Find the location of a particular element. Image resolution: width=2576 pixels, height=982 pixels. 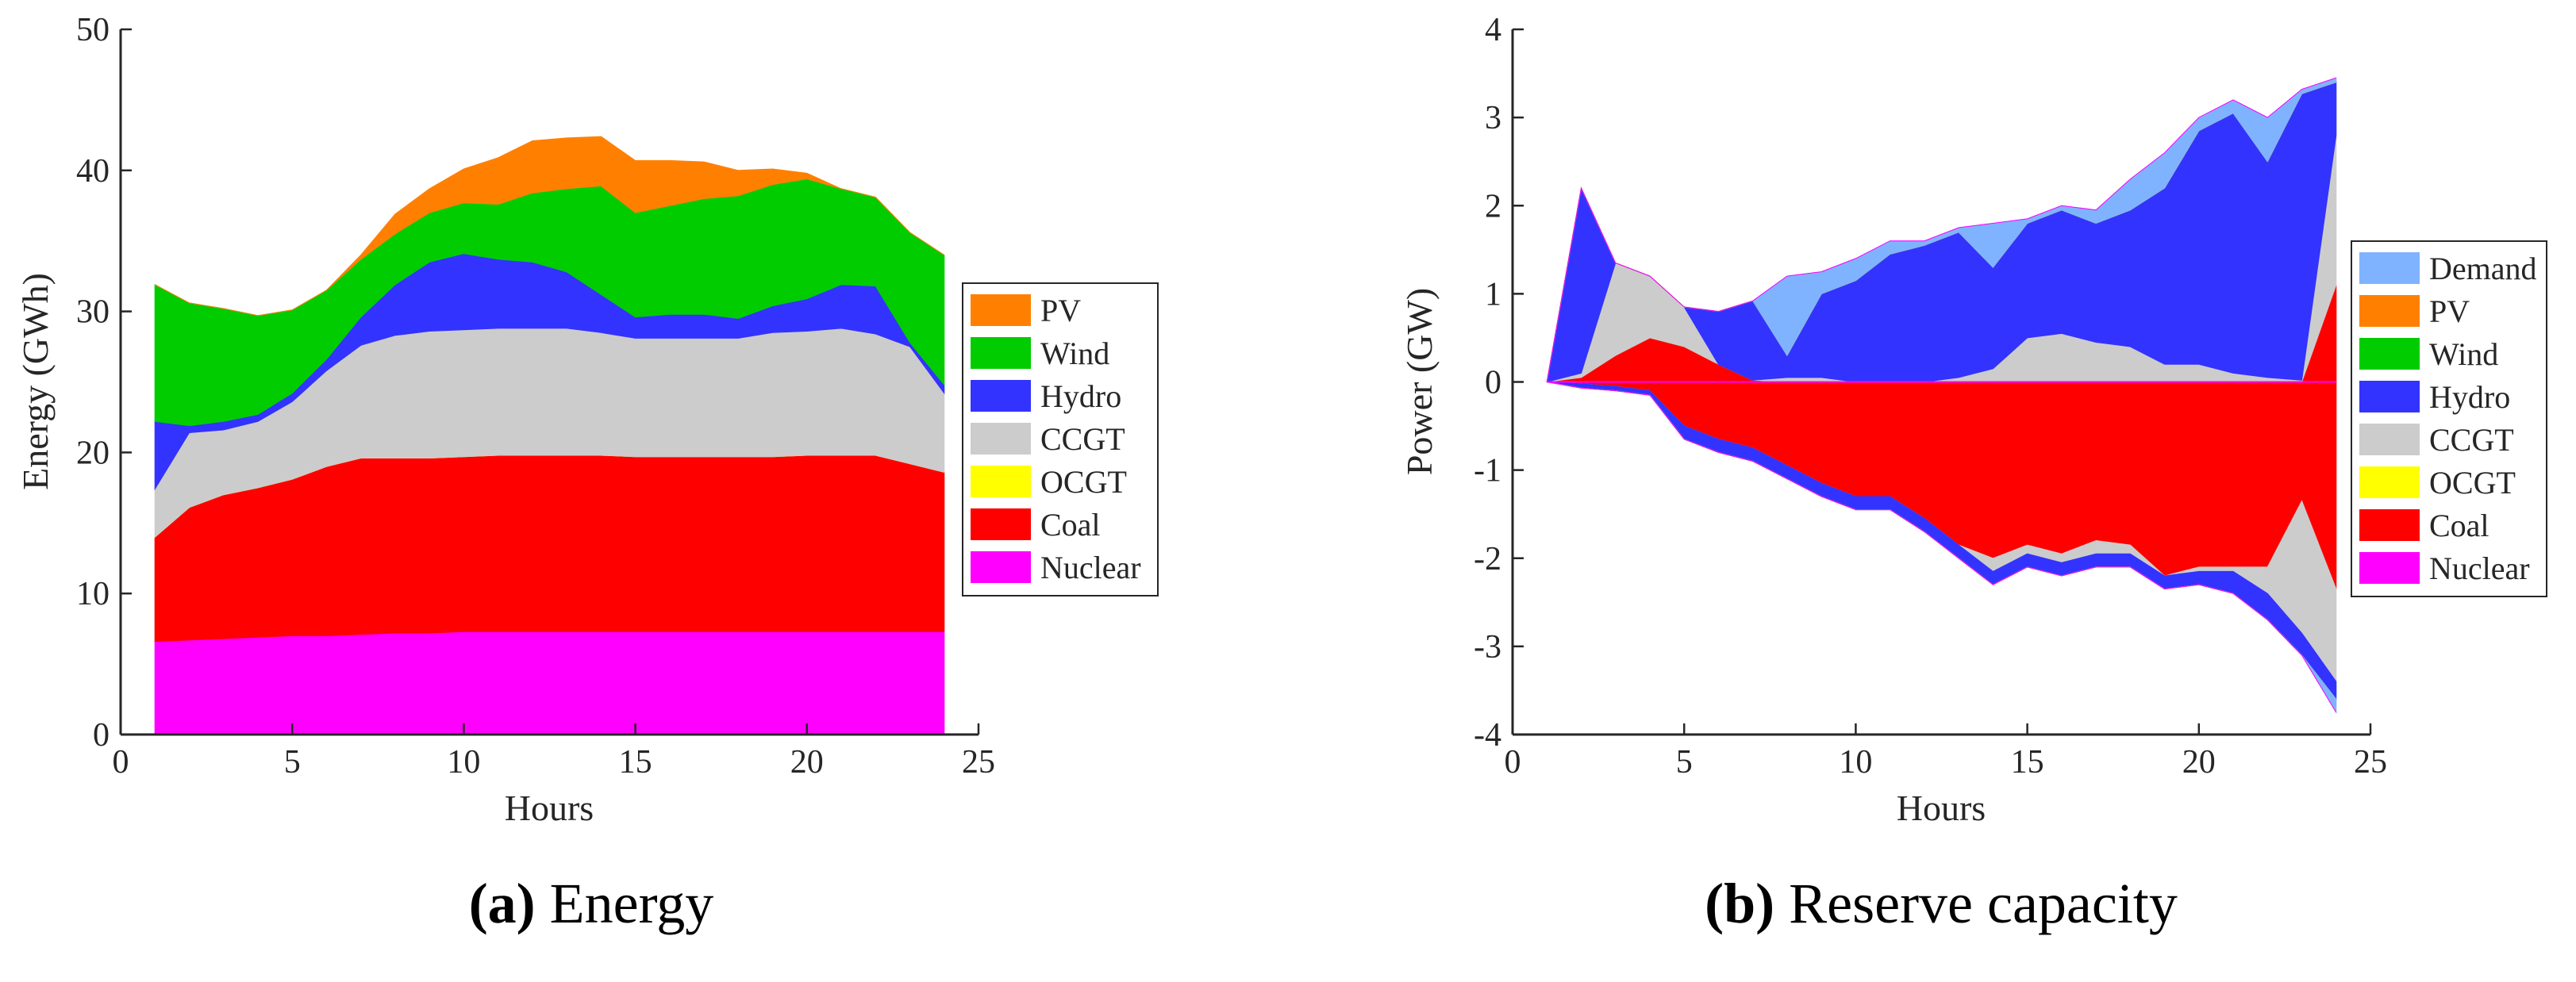

reserve-y-tick-label: 2 is located at coordinates (1493, 206).